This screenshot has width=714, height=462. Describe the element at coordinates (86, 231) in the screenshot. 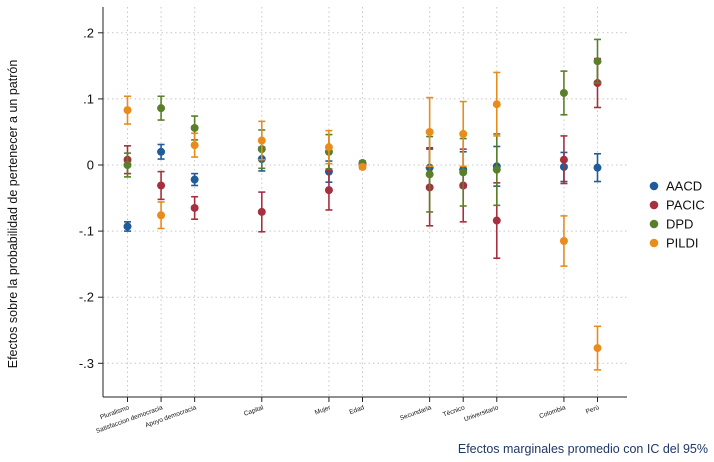

I see `y-tick-label: -.1` at that location.